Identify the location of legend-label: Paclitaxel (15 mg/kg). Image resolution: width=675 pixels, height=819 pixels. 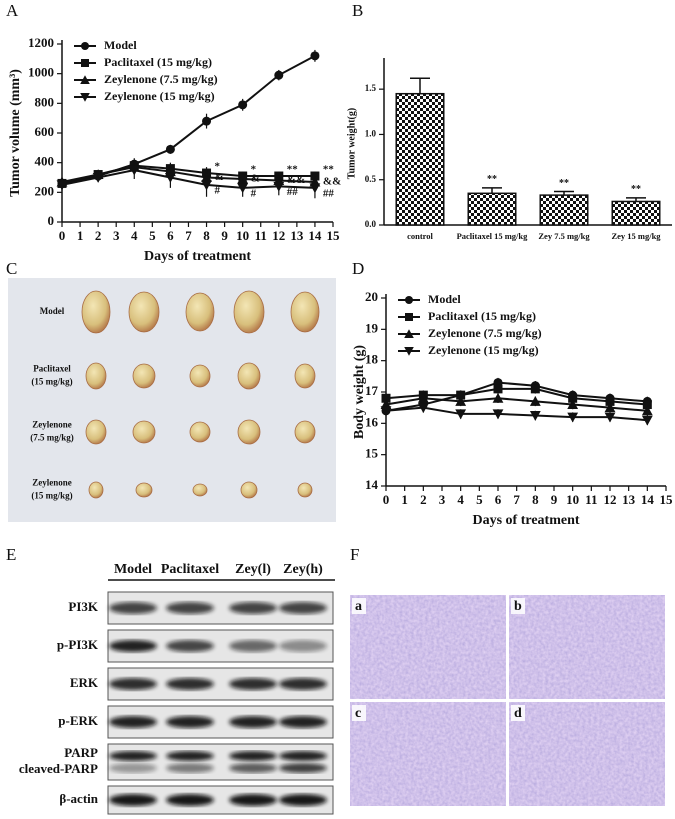
(158, 62).